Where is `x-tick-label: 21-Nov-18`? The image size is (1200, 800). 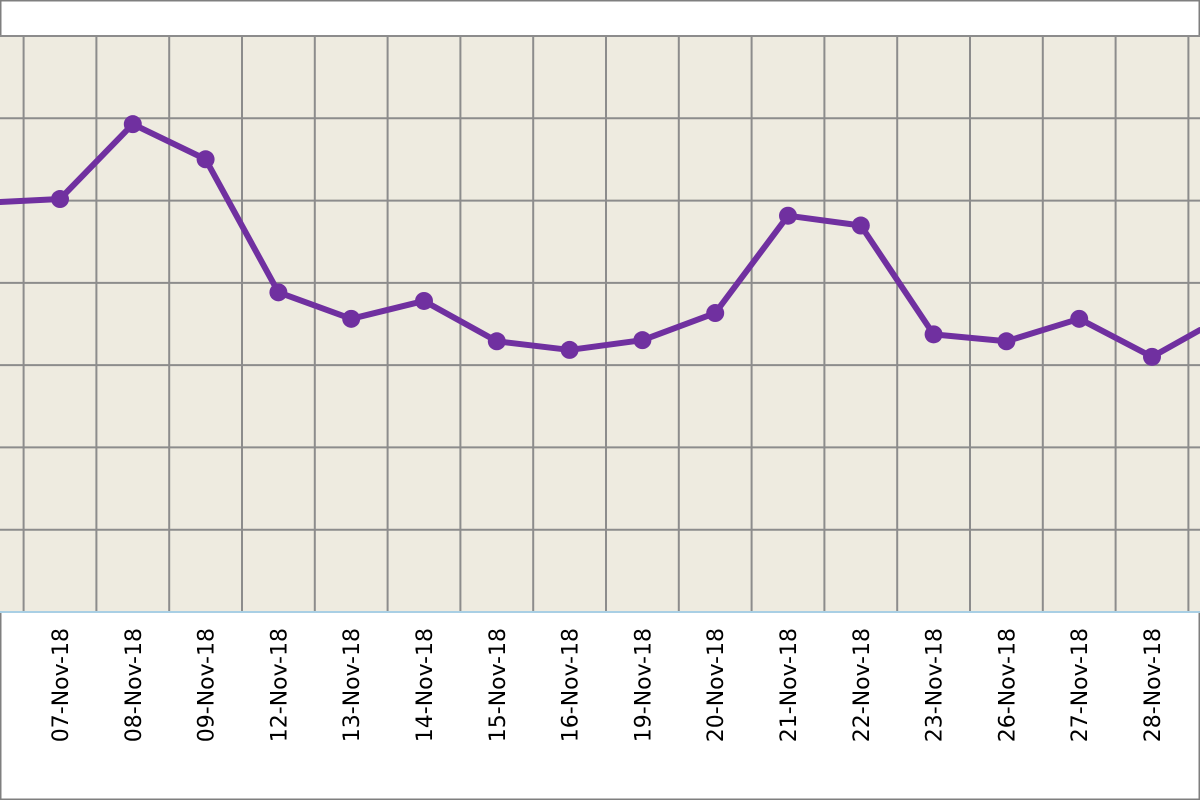
x-tick-label: 21-Nov-18 is located at coordinates (789, 685).